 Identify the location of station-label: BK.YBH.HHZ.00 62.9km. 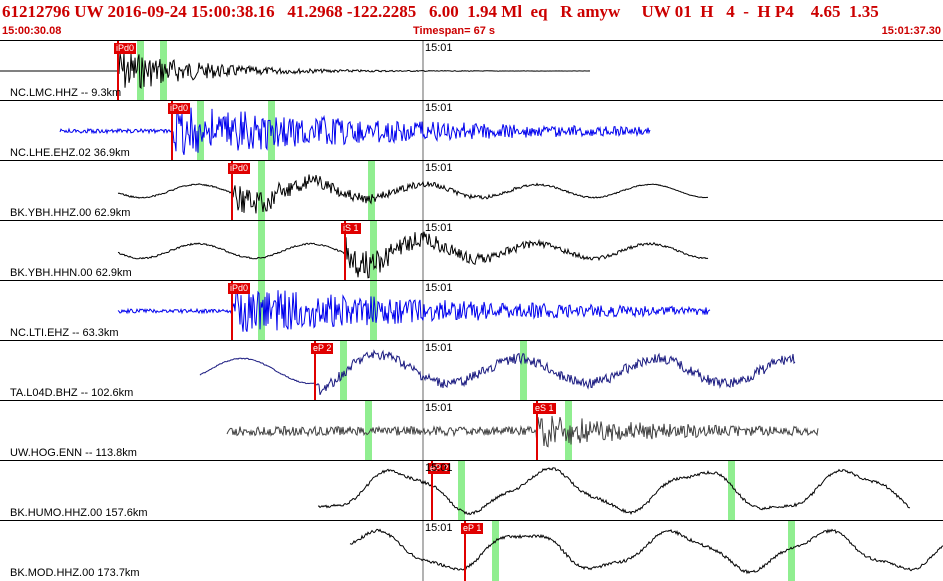
(70, 213).